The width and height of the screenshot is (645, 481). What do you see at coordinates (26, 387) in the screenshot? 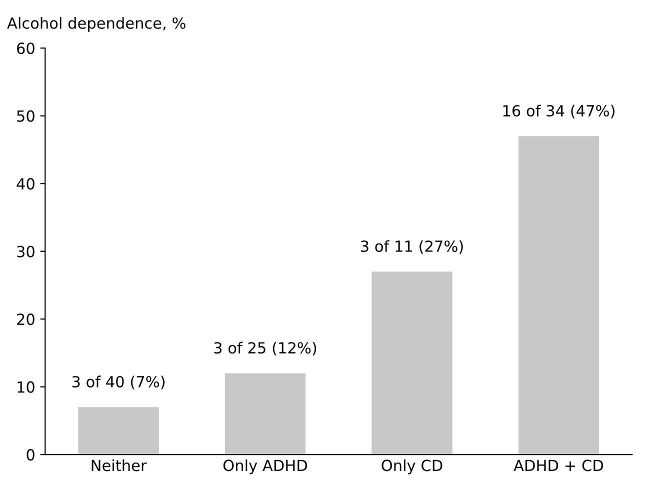
I see `y-tick-label: 10` at bounding box center [26, 387].